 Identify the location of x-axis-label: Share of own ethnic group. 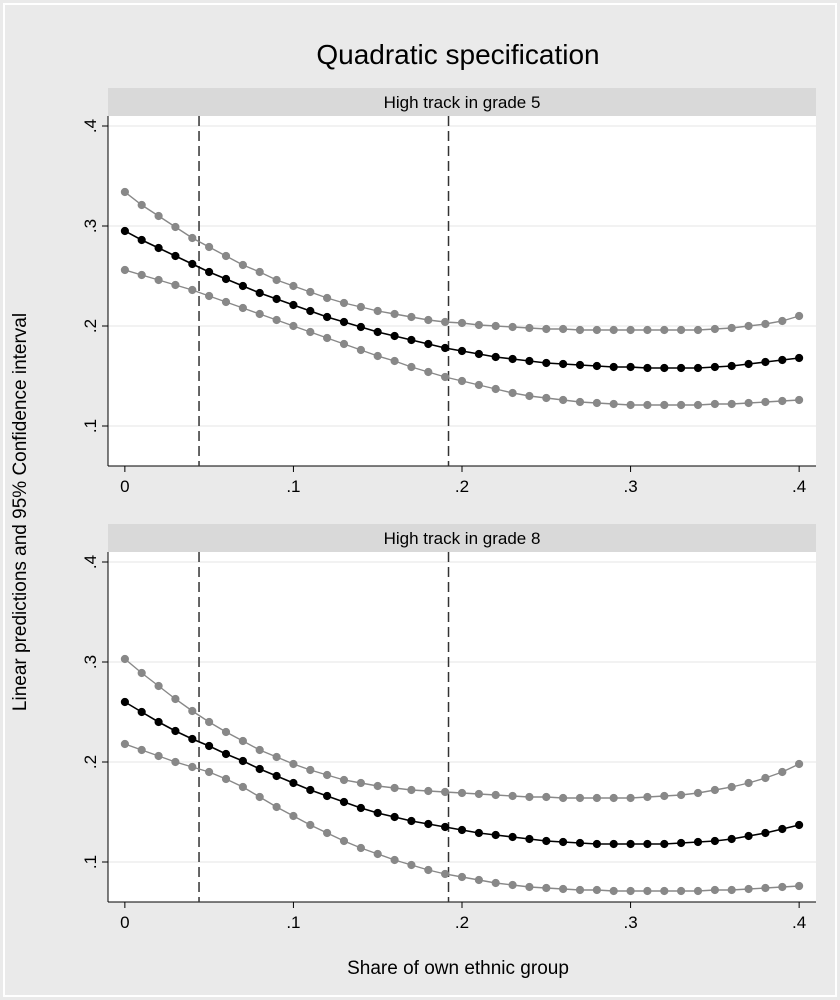
(458, 968).